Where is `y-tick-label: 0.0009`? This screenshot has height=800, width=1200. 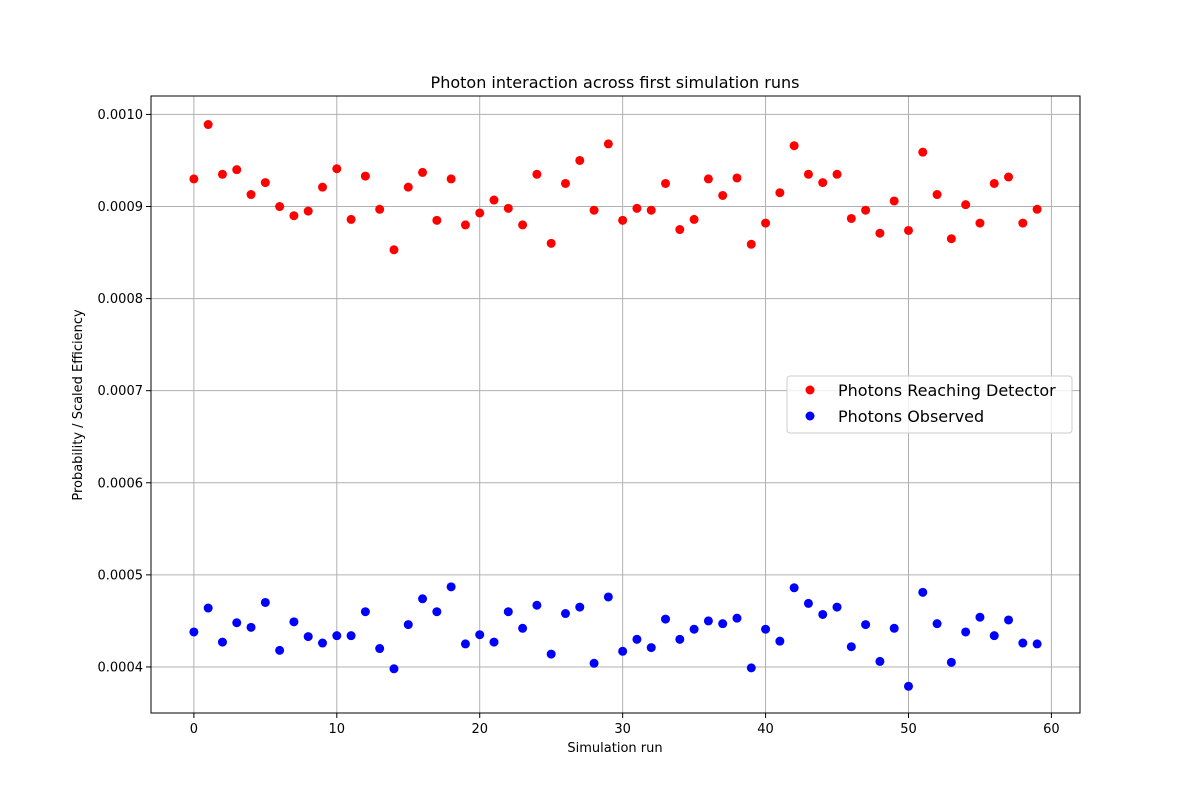 y-tick-label: 0.0009 is located at coordinates (121, 207).